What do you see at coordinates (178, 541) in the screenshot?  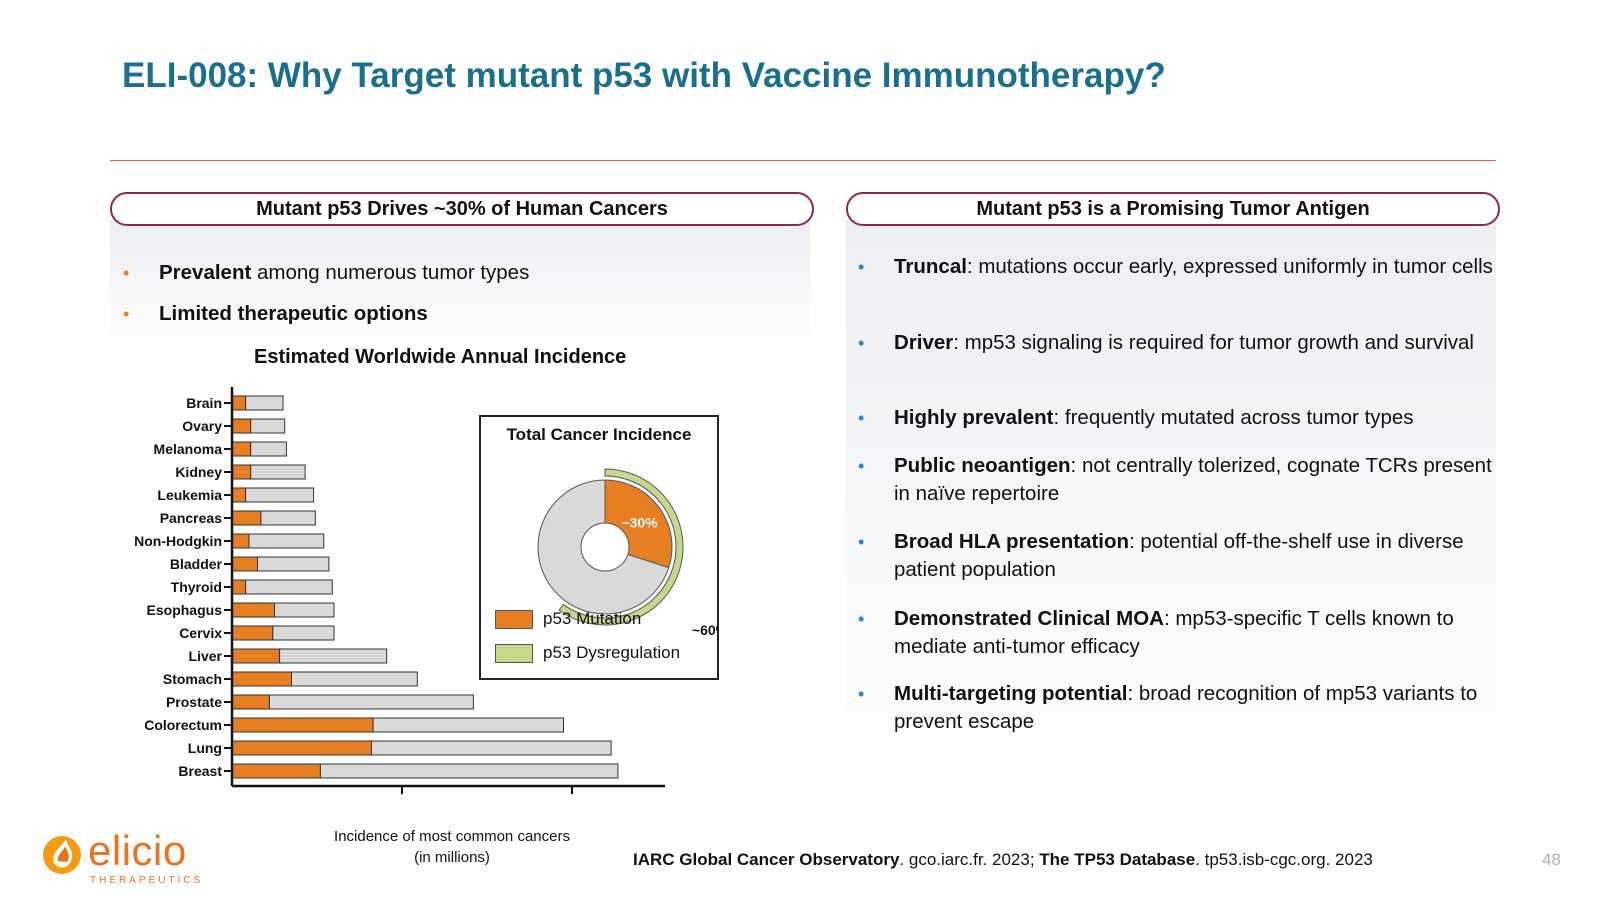 I see `y-tick-label: Non-Hodgkin` at bounding box center [178, 541].